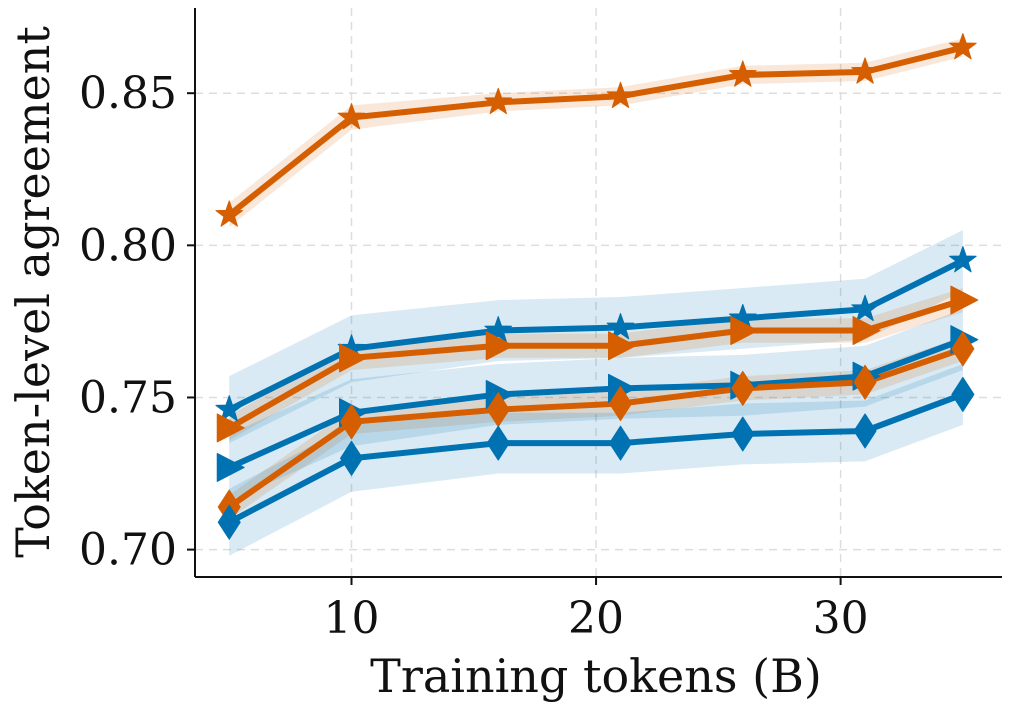 This screenshot has width=1012, height=712. I want to click on x-tick-label: 10, so click(352, 618).